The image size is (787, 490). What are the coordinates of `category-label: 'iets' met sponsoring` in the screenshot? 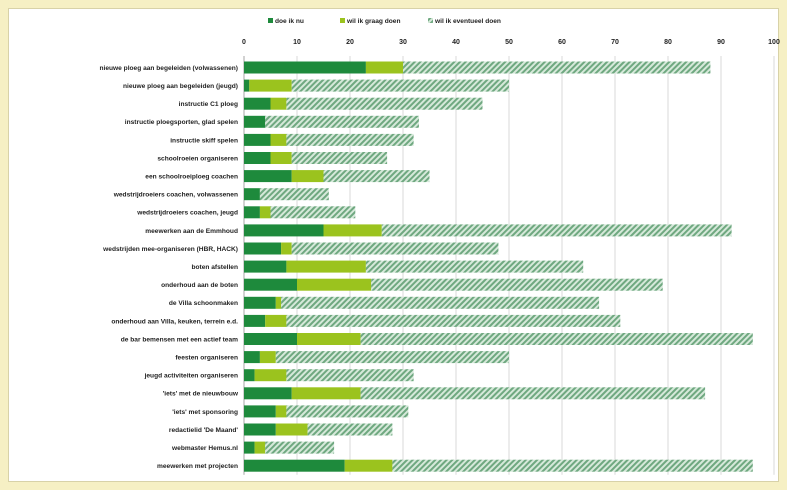 It's located at (205, 412).